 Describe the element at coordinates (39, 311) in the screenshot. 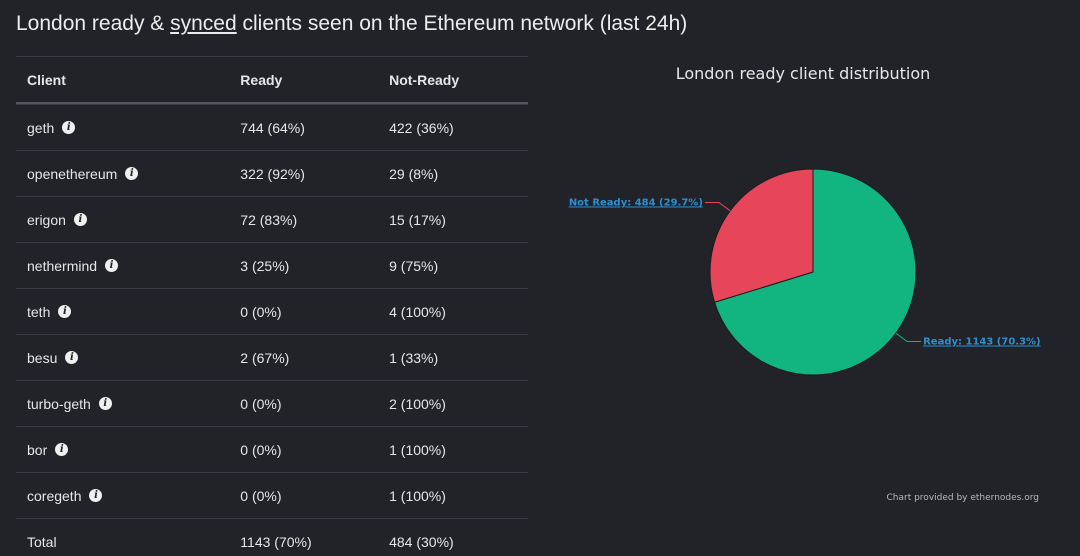

I see `client-name-text: teth` at that location.